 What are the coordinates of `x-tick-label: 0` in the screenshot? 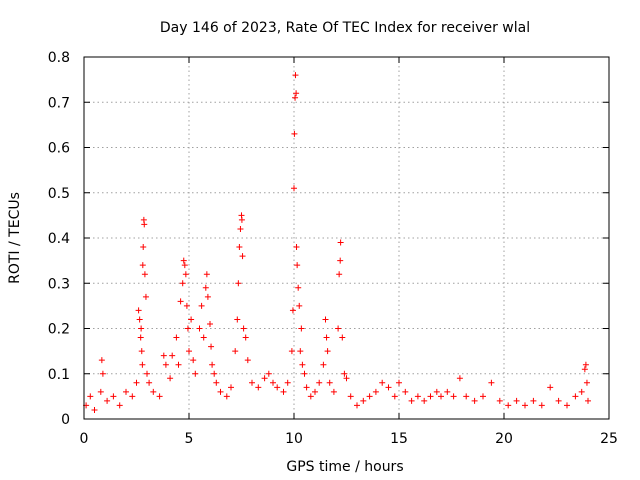 It's located at (84, 439).